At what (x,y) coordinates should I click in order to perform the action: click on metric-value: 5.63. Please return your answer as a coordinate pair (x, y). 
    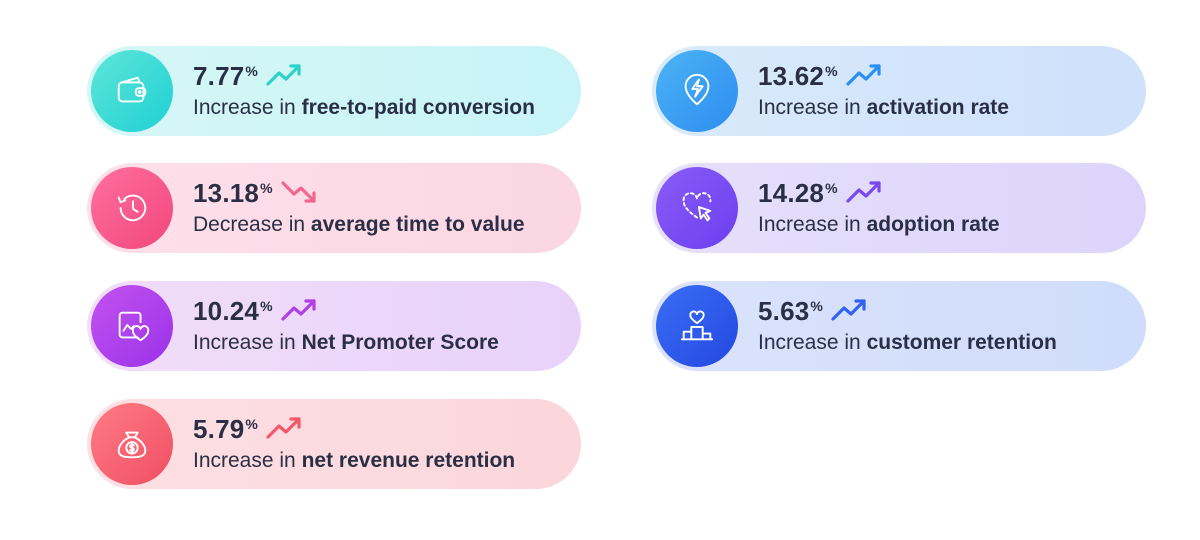
    Looking at the image, I should click on (784, 311).